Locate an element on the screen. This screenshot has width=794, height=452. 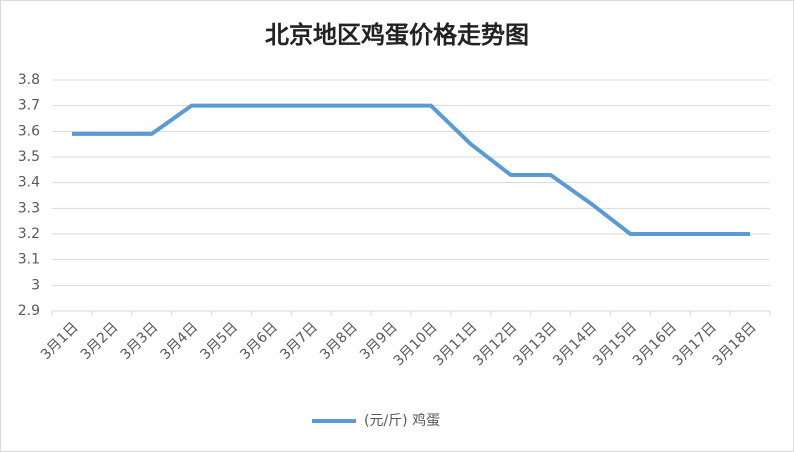
y-tick-label: 3.1 is located at coordinates (29, 260).